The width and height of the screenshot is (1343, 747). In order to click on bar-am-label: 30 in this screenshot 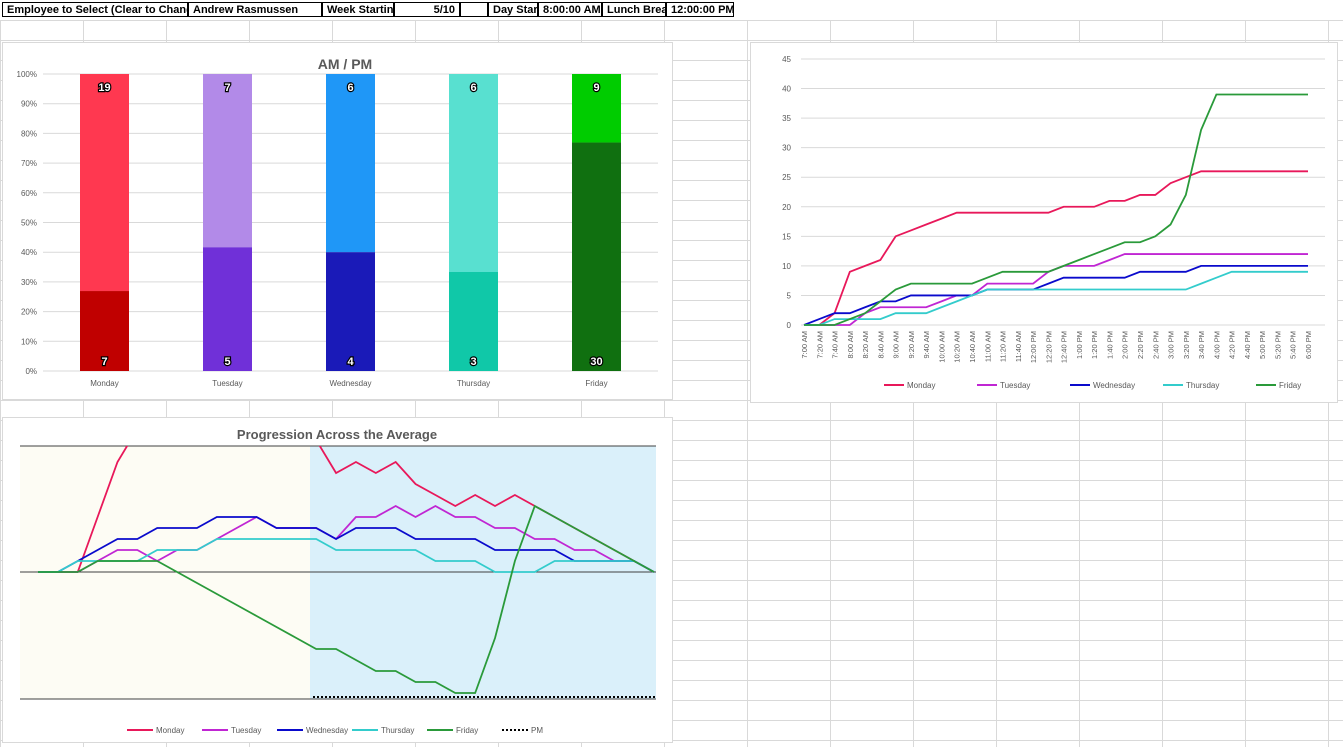, I will do `click(596, 362)`.